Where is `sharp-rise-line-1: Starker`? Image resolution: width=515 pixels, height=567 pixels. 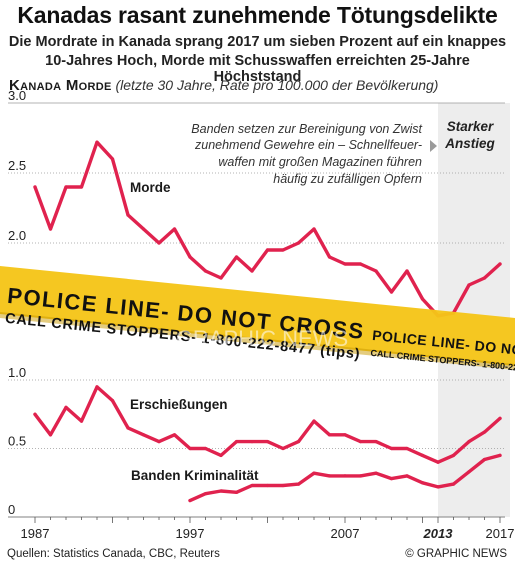 sharp-rise-line-1: Starker is located at coordinates (470, 126).